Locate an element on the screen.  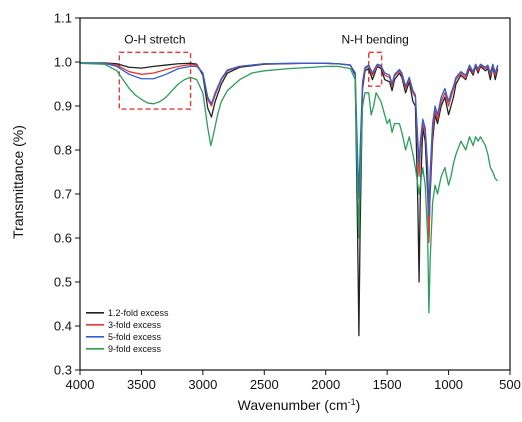
legend-label: 5-fold excess is located at coordinates (135, 337).